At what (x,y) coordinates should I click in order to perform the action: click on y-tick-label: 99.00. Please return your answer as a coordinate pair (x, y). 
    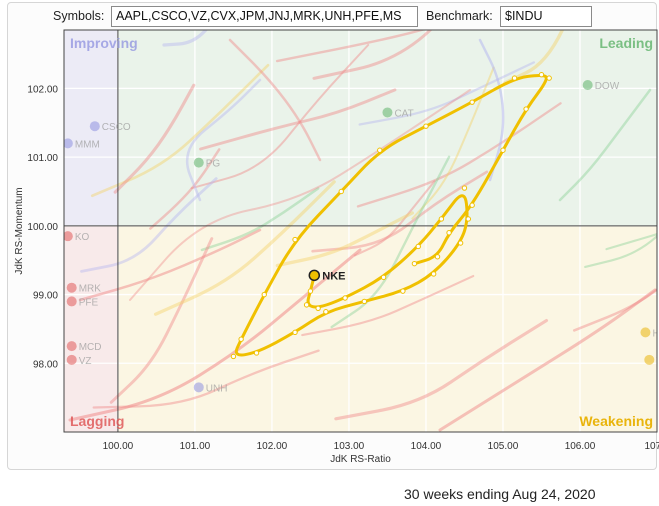
    Looking at the image, I should click on (45, 296).